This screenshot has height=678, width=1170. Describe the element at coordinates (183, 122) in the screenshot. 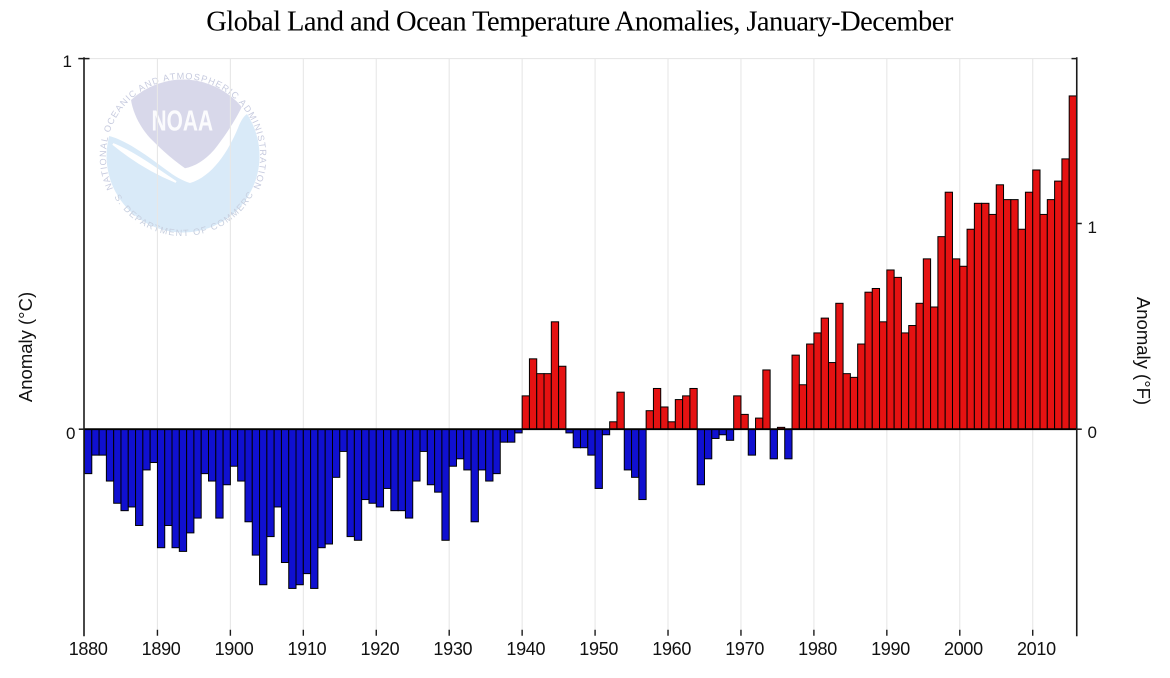

I see `svg-text: NOAA` at that location.